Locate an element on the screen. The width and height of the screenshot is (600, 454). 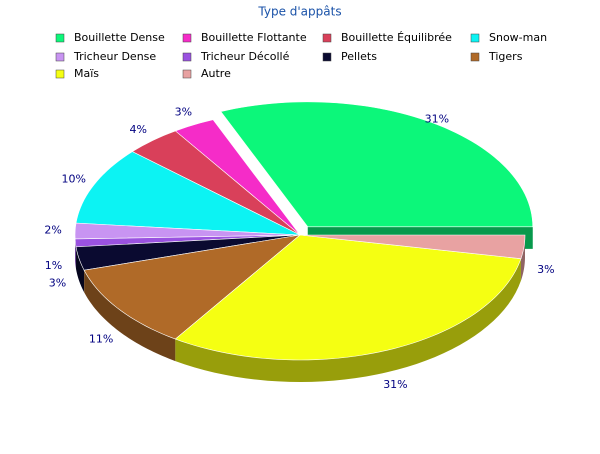
chart-title: Type d'appâts is located at coordinates (299, 12).